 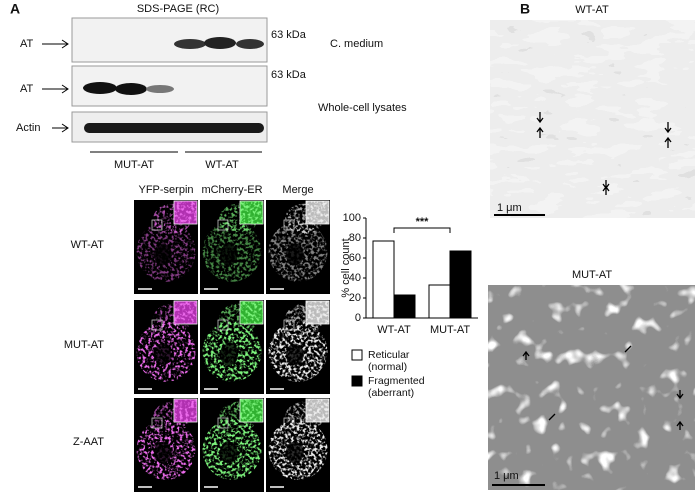 I want to click on image-title: WT-AT, so click(x=592, y=10).